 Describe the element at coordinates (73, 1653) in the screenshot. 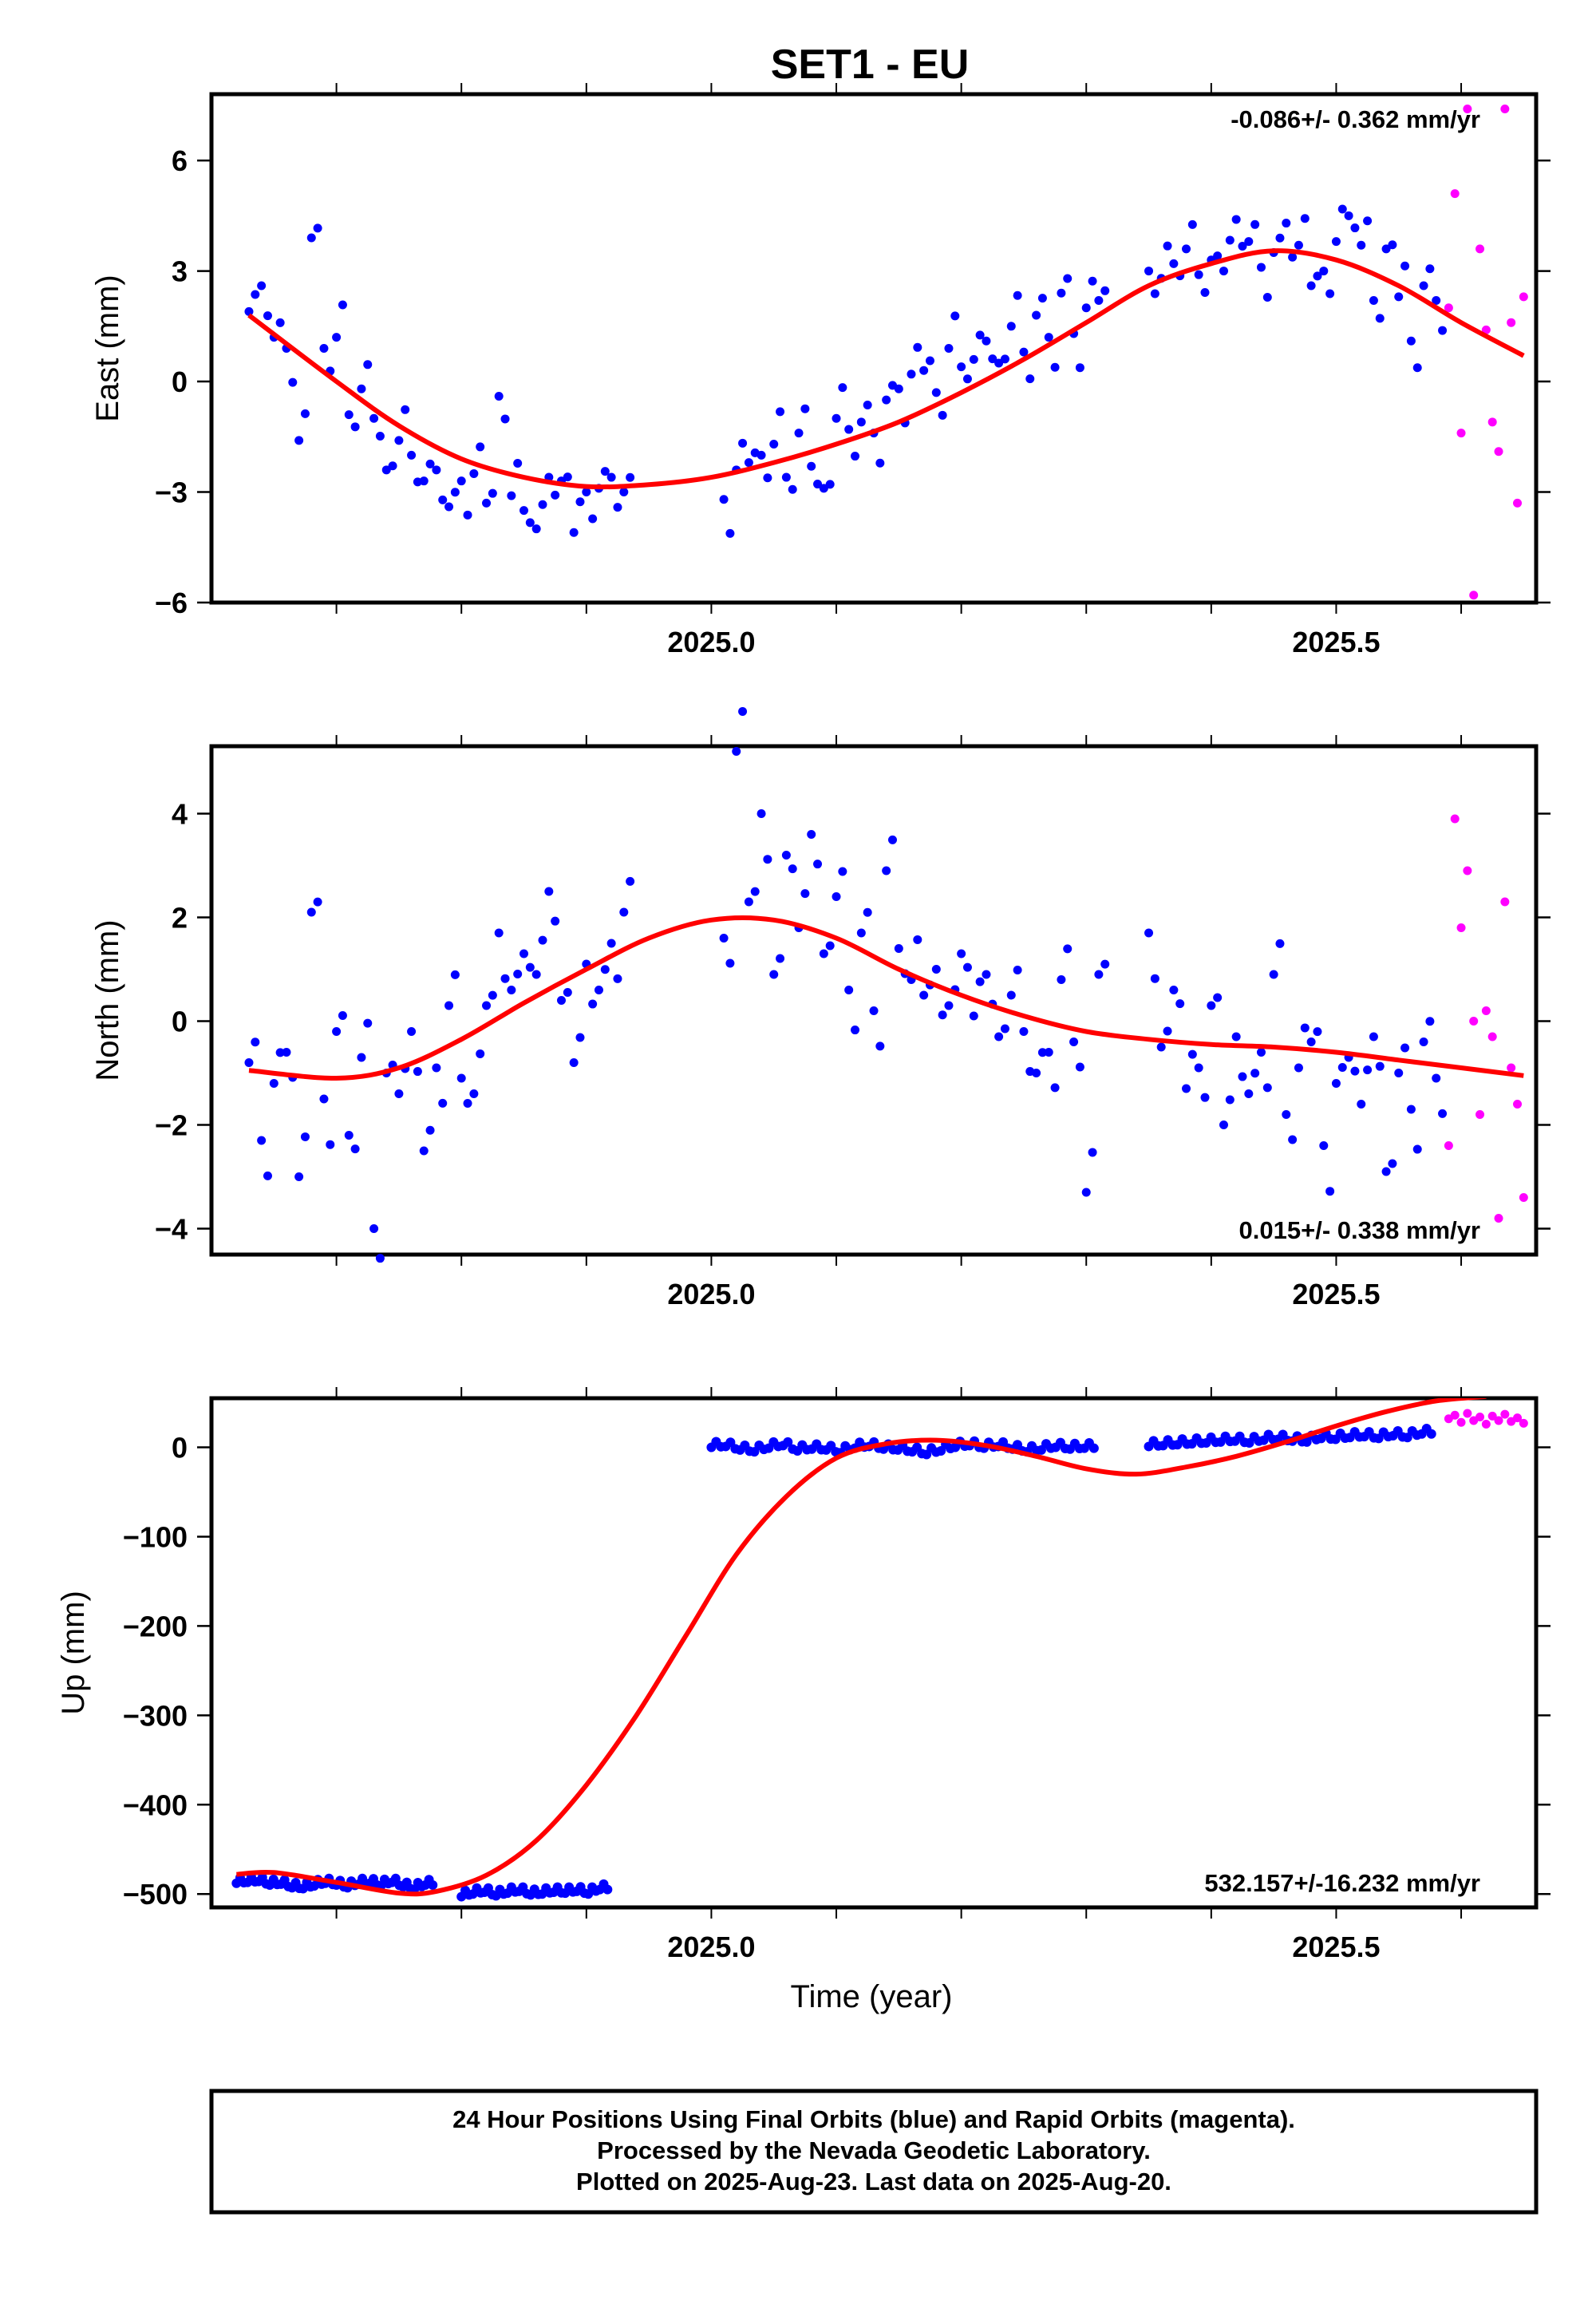

I see `up-y-axis-label: Up (mm)` at that location.